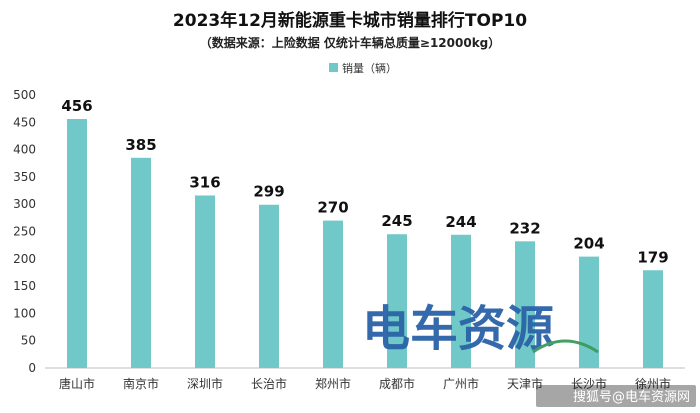 The image size is (700, 413). I want to click on data-label: 299, so click(268, 192).